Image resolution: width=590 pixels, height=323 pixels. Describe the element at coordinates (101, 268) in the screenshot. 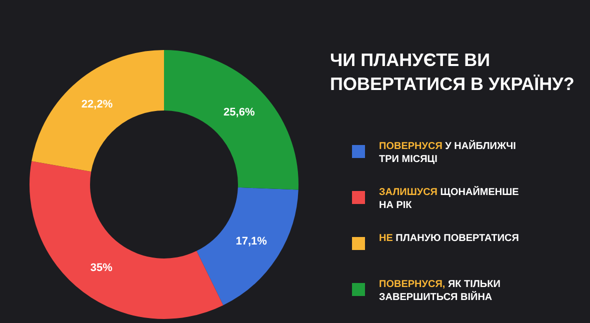

I see `data-label: 35%` at that location.